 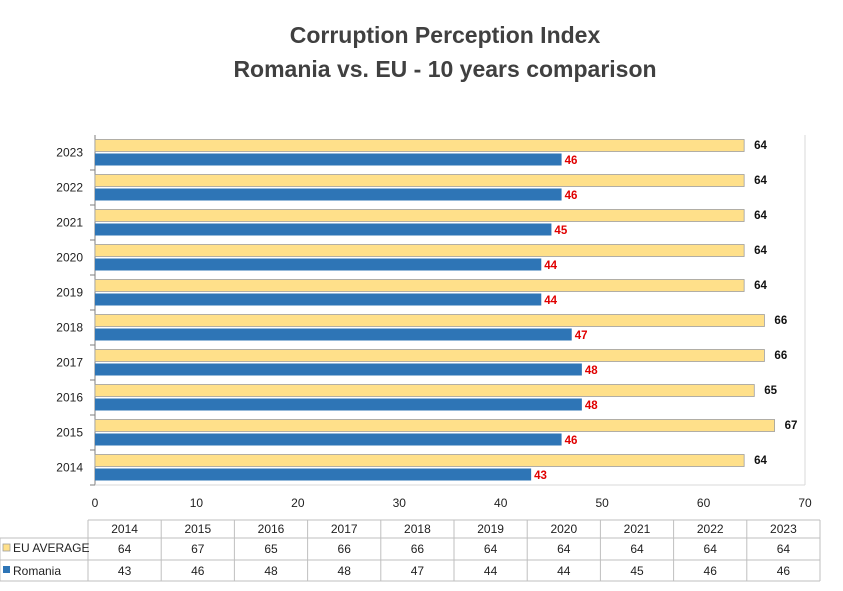 What do you see at coordinates (581, 336) in the screenshot?
I see `data-label-romania: 47` at bounding box center [581, 336].